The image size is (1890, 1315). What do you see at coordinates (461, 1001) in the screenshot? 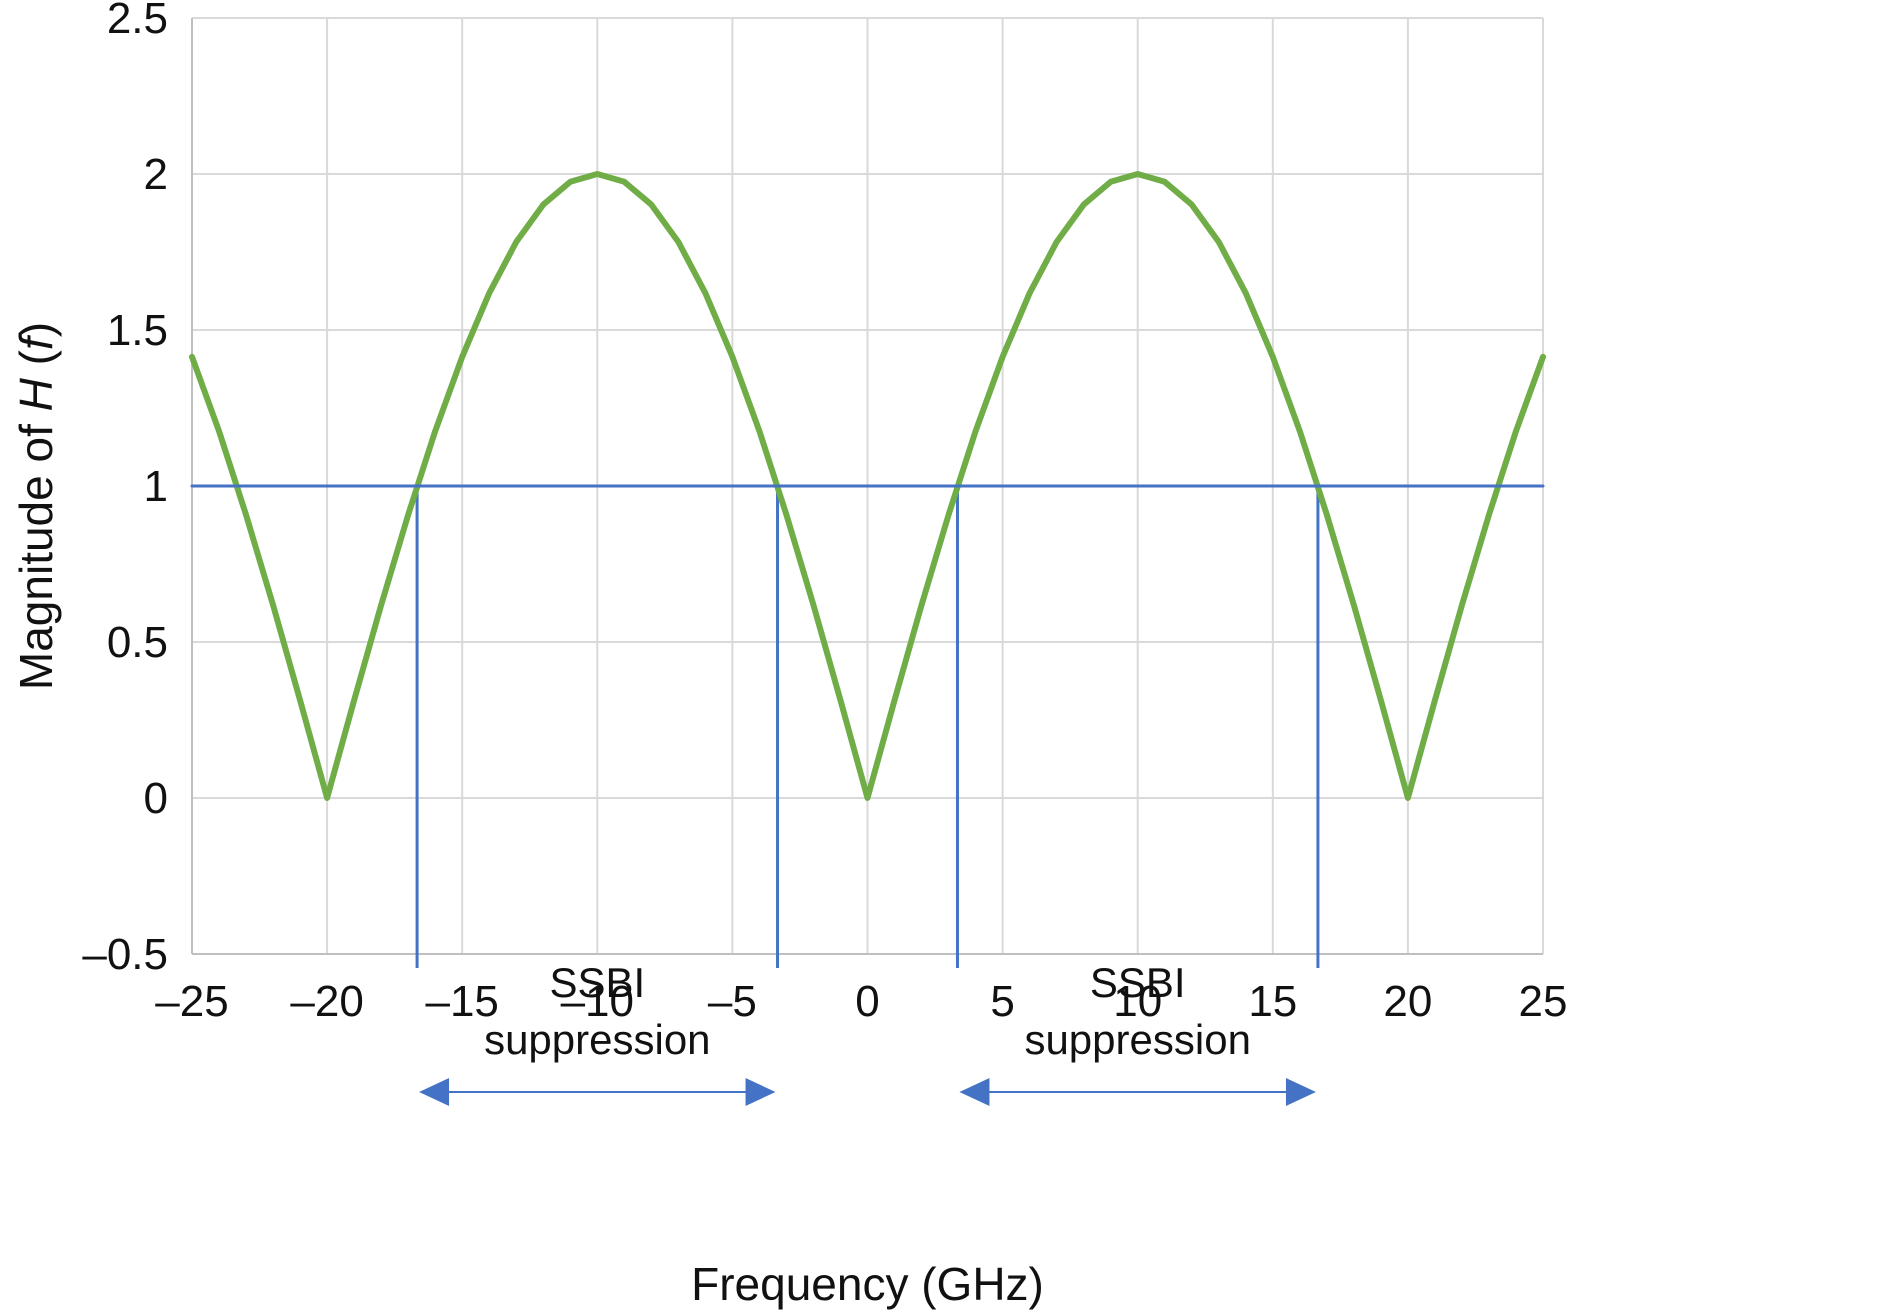
I see `x-tick-label: –15` at bounding box center [461, 1001].